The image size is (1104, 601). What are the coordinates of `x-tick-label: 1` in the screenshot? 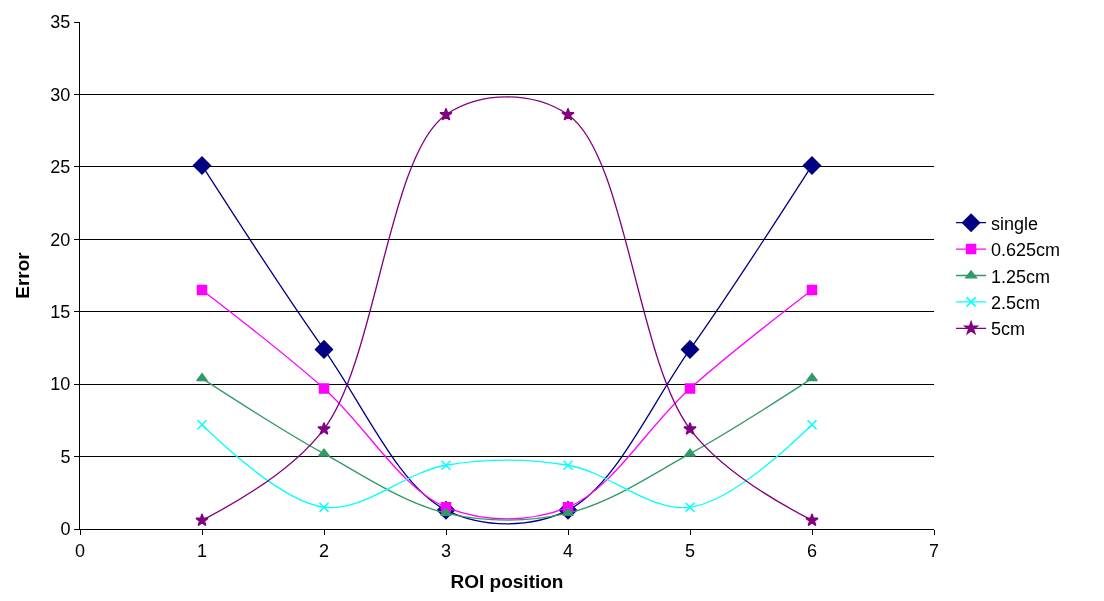 It's located at (202, 550).